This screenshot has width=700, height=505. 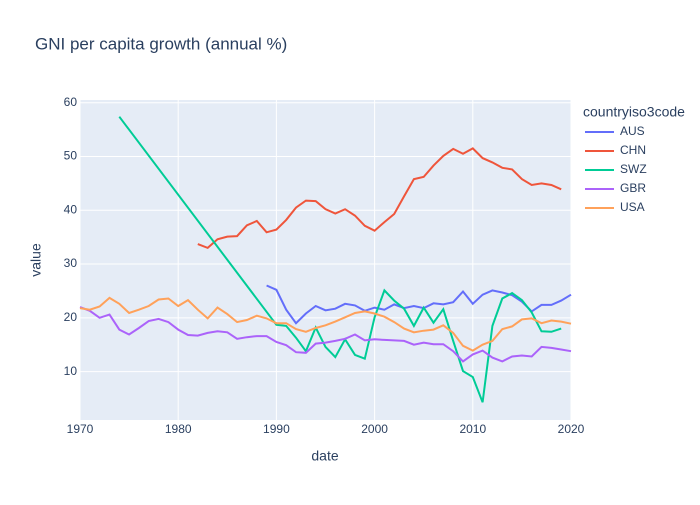 What do you see at coordinates (161, 43) in the screenshot?
I see `chart-title: GNI per capita growth (annual %)` at bounding box center [161, 43].